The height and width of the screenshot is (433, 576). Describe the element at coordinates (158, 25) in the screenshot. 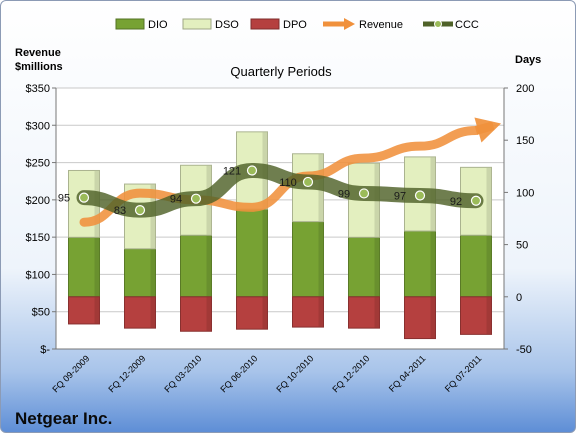

I see `legend-label-dio: DIO` at that location.